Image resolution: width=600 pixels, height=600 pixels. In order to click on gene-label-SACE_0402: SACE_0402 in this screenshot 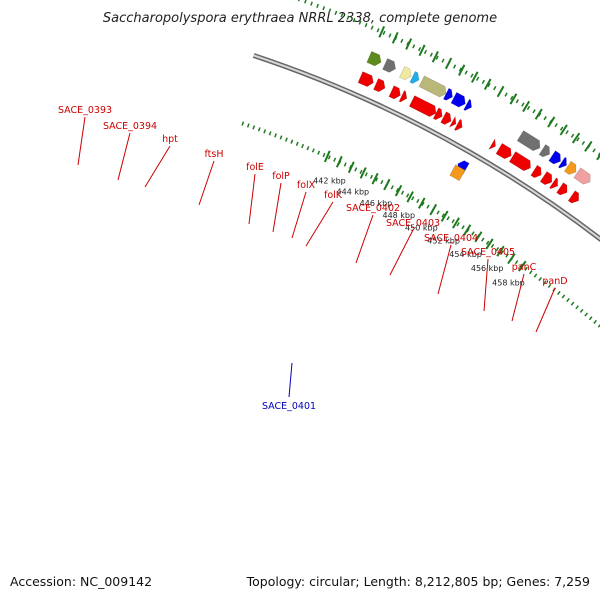, I will do `click(373, 208)`.